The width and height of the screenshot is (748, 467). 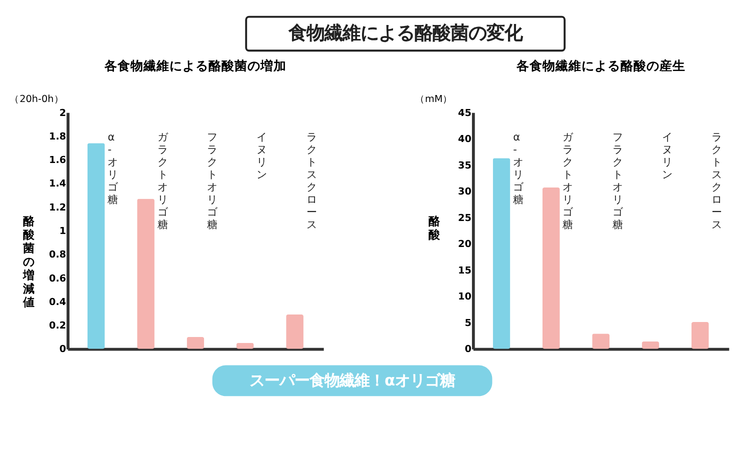 What do you see at coordinates (465, 113) in the screenshot?
I see `y-tick-label: 45` at bounding box center [465, 113].